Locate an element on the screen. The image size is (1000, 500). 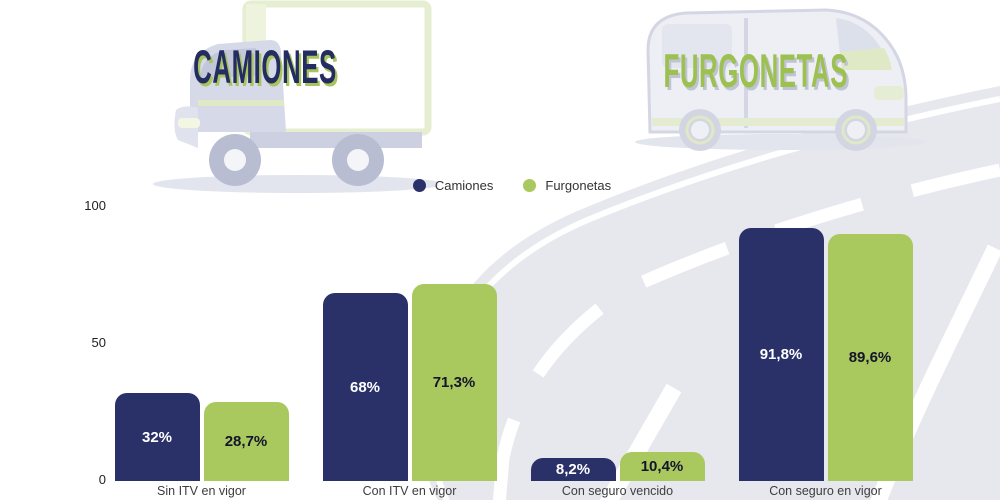
bar-furgonetas-con-seguro-en-vigor: 89,6% is located at coordinates (870, 357).